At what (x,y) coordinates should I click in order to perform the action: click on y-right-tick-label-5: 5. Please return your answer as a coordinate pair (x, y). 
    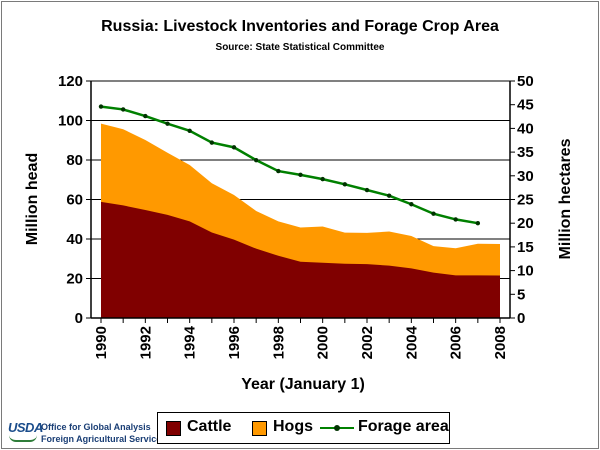
    Looking at the image, I should click on (521, 294).